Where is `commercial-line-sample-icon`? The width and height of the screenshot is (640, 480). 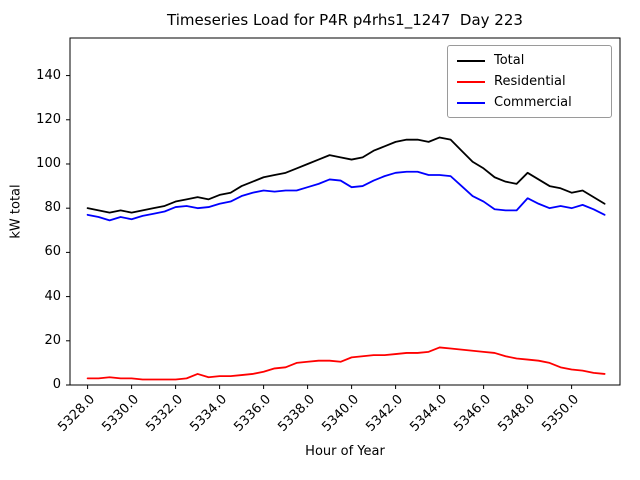 commercial-line-sample-icon is located at coordinates (471, 102).